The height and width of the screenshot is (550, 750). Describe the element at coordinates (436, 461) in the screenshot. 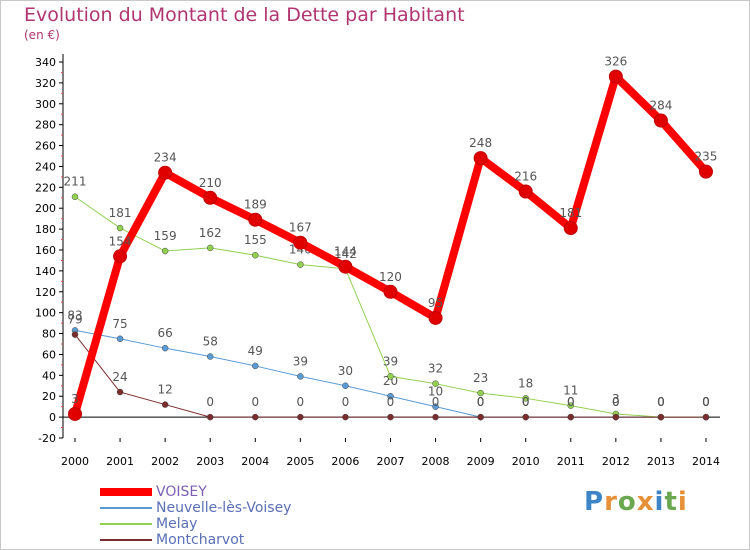

I see `x-tick-label: 2008` at that location.